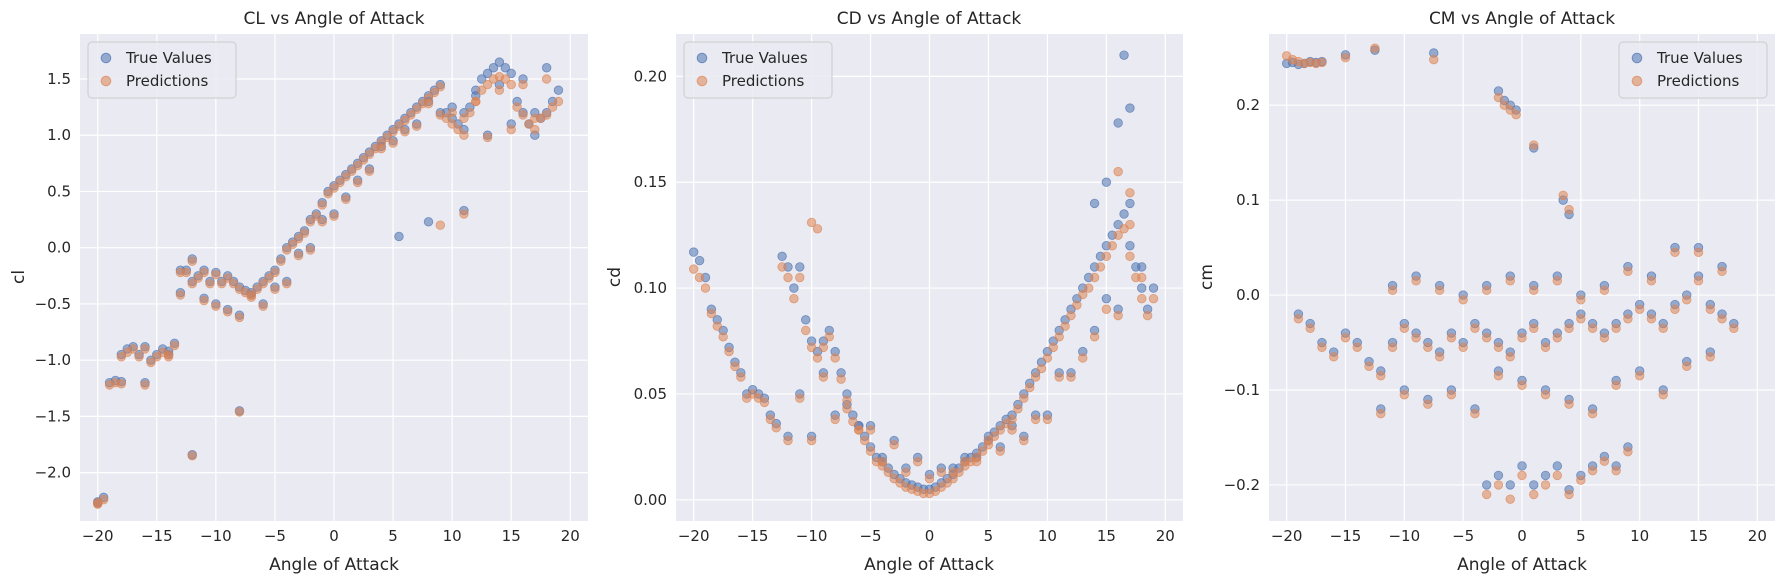 The width and height of the screenshot is (1784, 584). Describe the element at coordinates (702, 81) in the screenshot. I see `legend-marker` at that location.